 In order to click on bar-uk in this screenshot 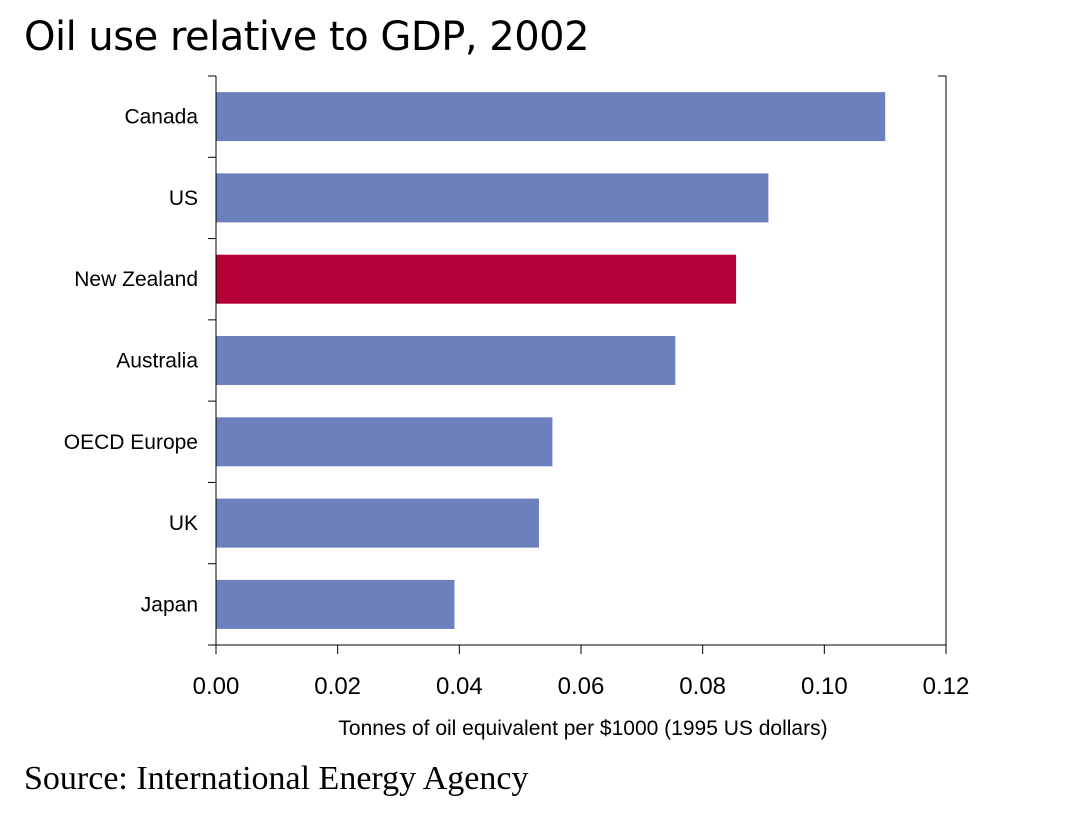, I will do `click(377, 523)`.